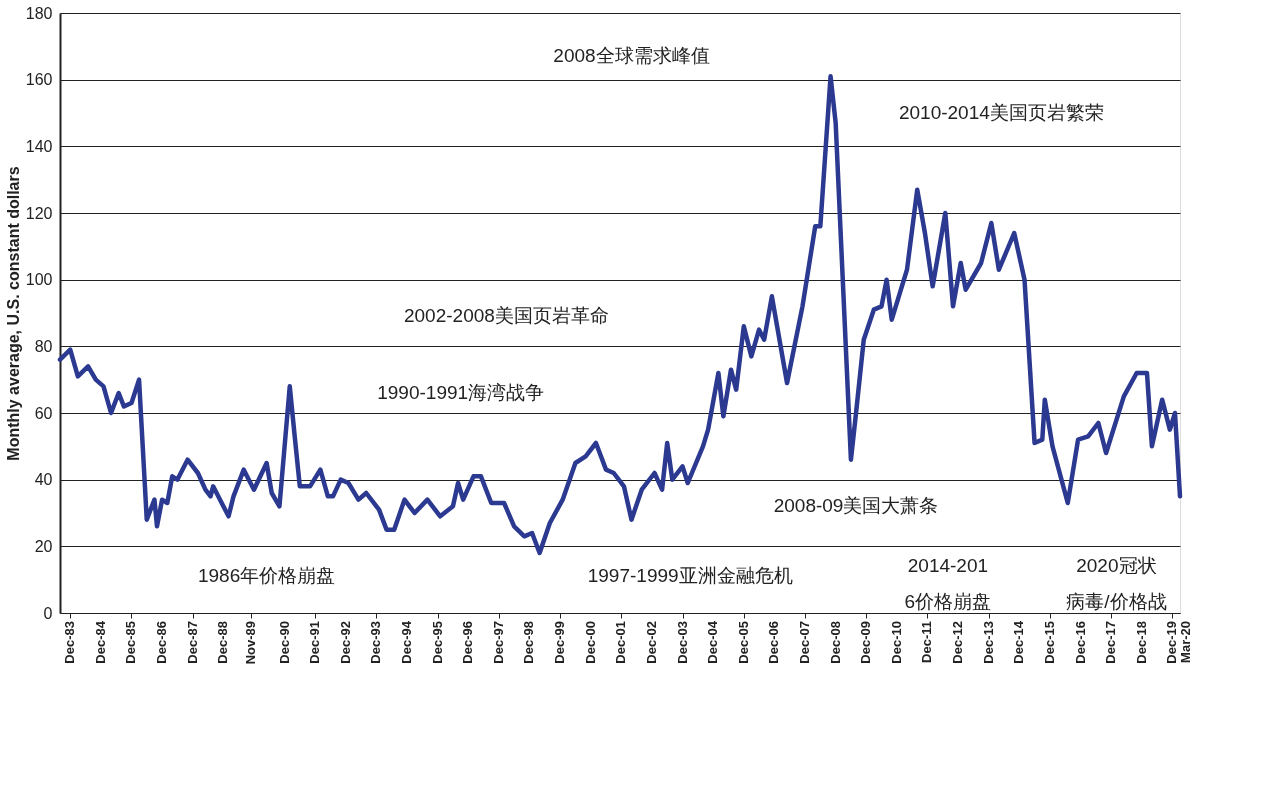  I want to click on x-tick-label: Dec-85, so click(131, 642).